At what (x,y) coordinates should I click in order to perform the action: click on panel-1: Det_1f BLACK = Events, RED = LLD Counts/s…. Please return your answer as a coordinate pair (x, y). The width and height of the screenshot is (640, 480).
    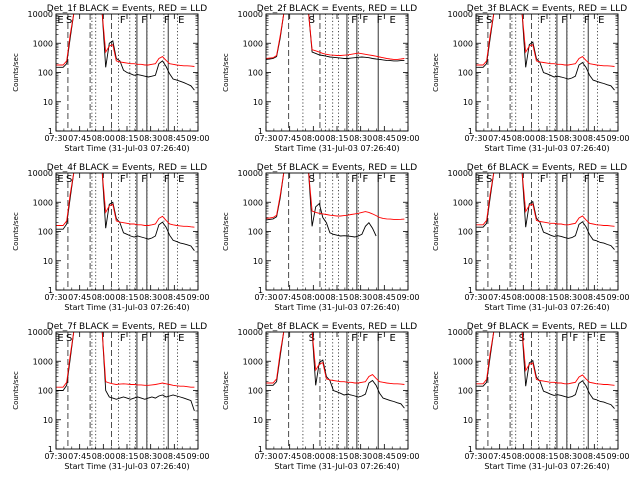
    Looking at the image, I should click on (111, 78).